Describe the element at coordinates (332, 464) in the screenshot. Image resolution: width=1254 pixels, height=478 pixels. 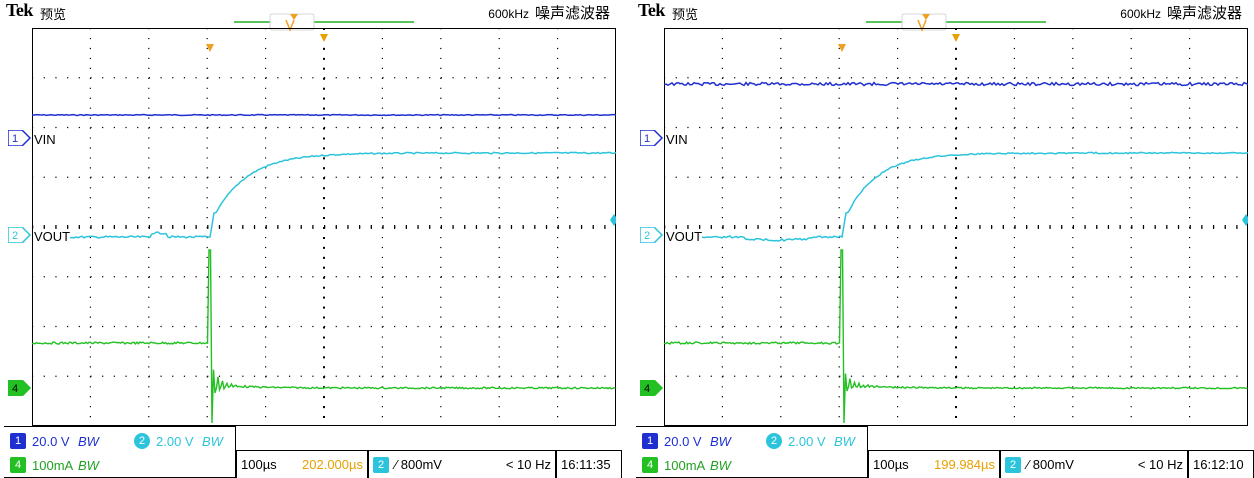
I see `trigger-position-value: 202.000µs` at that location.